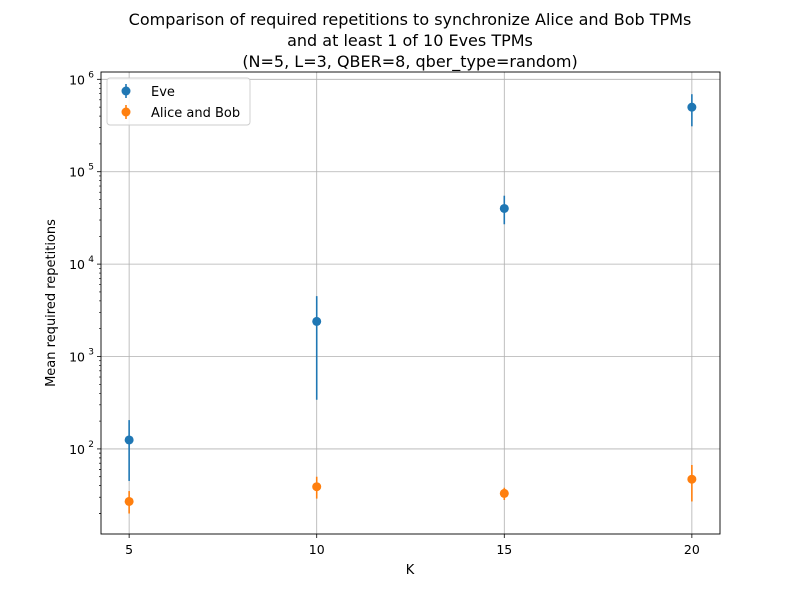 The image size is (800, 600). Describe the element at coordinates (51, 303) in the screenshot. I see `y-axis-label: Mean required repetitions` at that location.